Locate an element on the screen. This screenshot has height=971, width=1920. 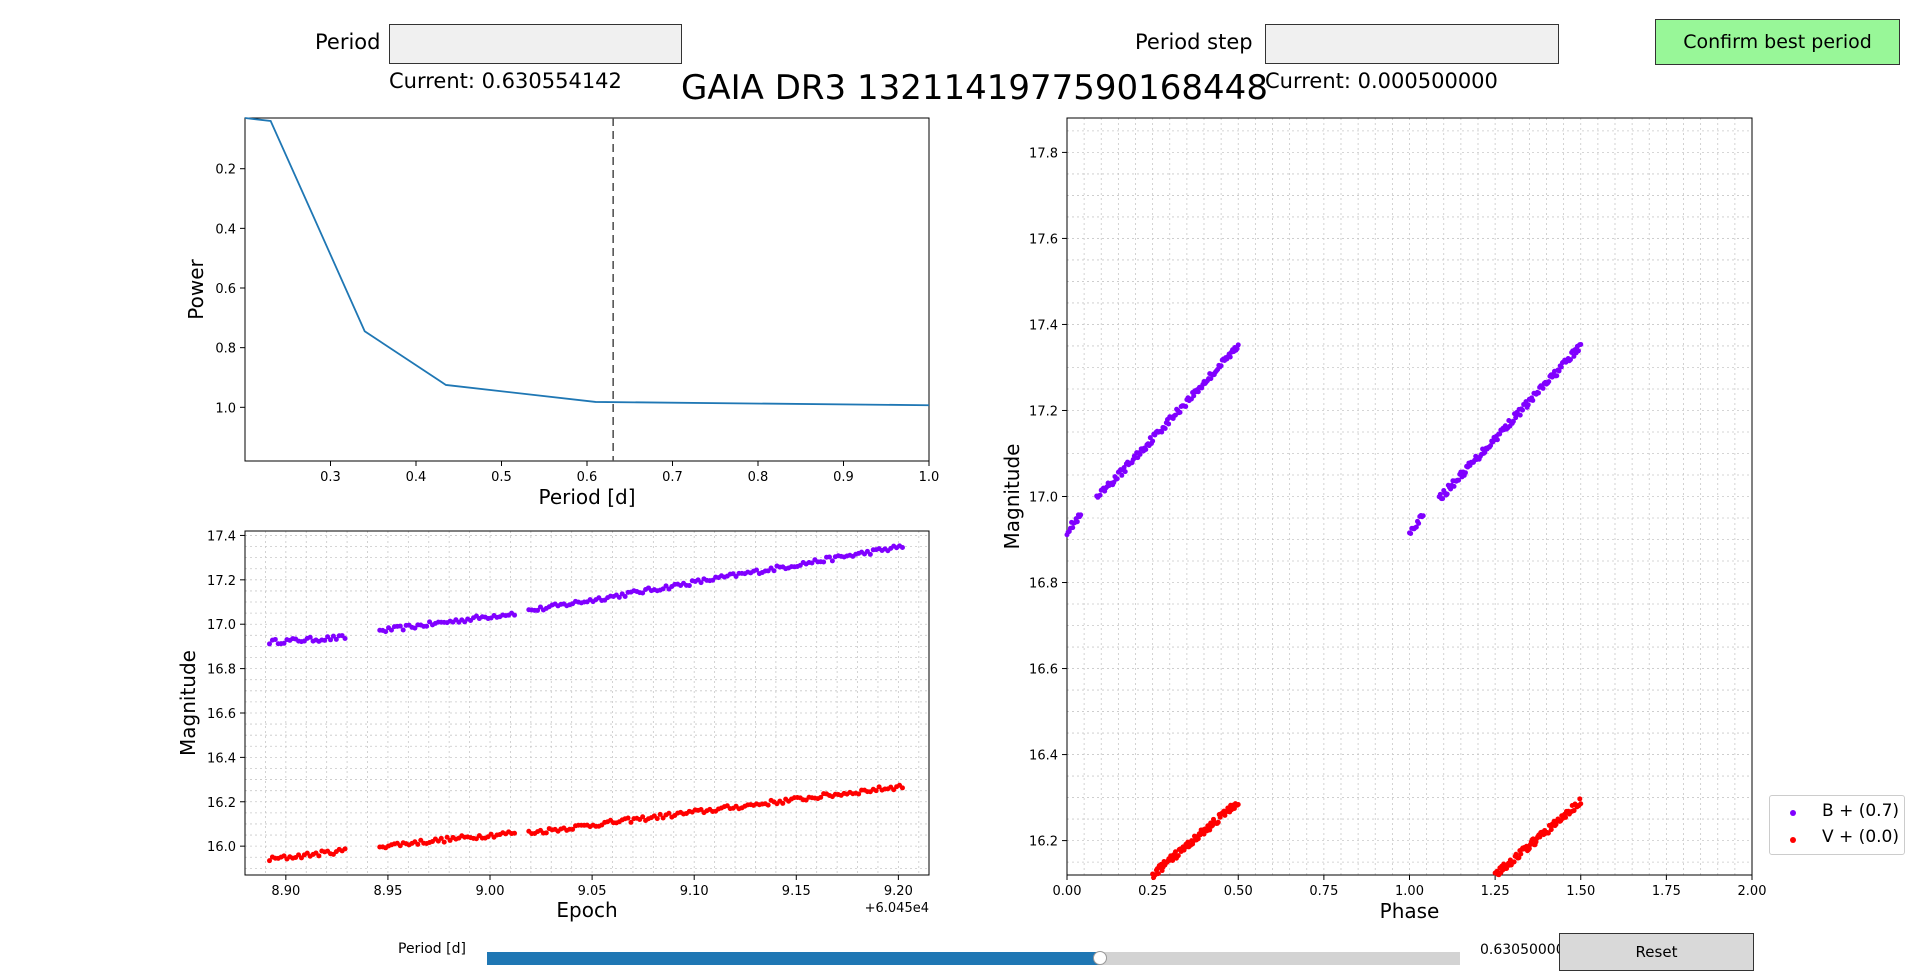
x-tick-label: 0.5 is located at coordinates (501, 477).